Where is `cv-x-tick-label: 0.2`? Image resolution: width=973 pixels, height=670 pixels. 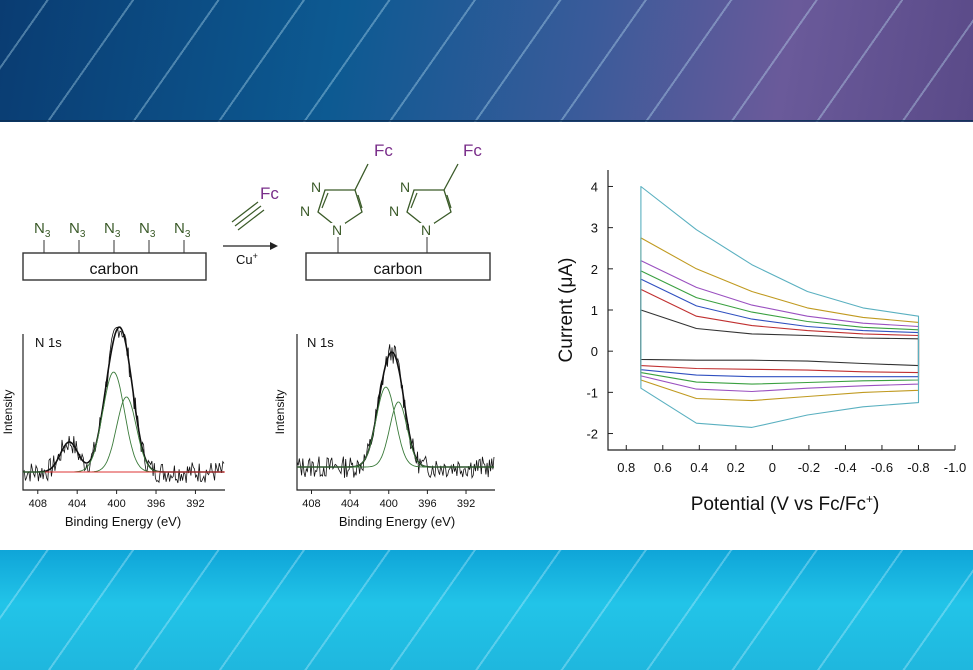
cv-x-tick-label: 0.2 is located at coordinates (736, 467).